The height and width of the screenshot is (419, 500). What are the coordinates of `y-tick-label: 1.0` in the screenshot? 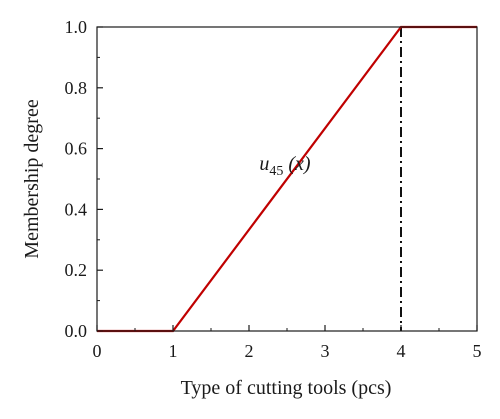 It's located at (76, 27).